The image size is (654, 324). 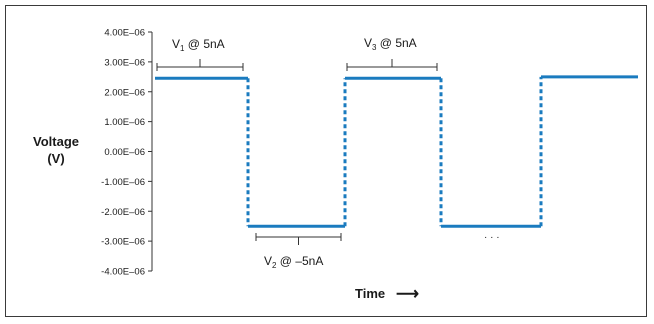 I want to click on annotation-v1: V1 @ 5nA, so click(x=198, y=45).